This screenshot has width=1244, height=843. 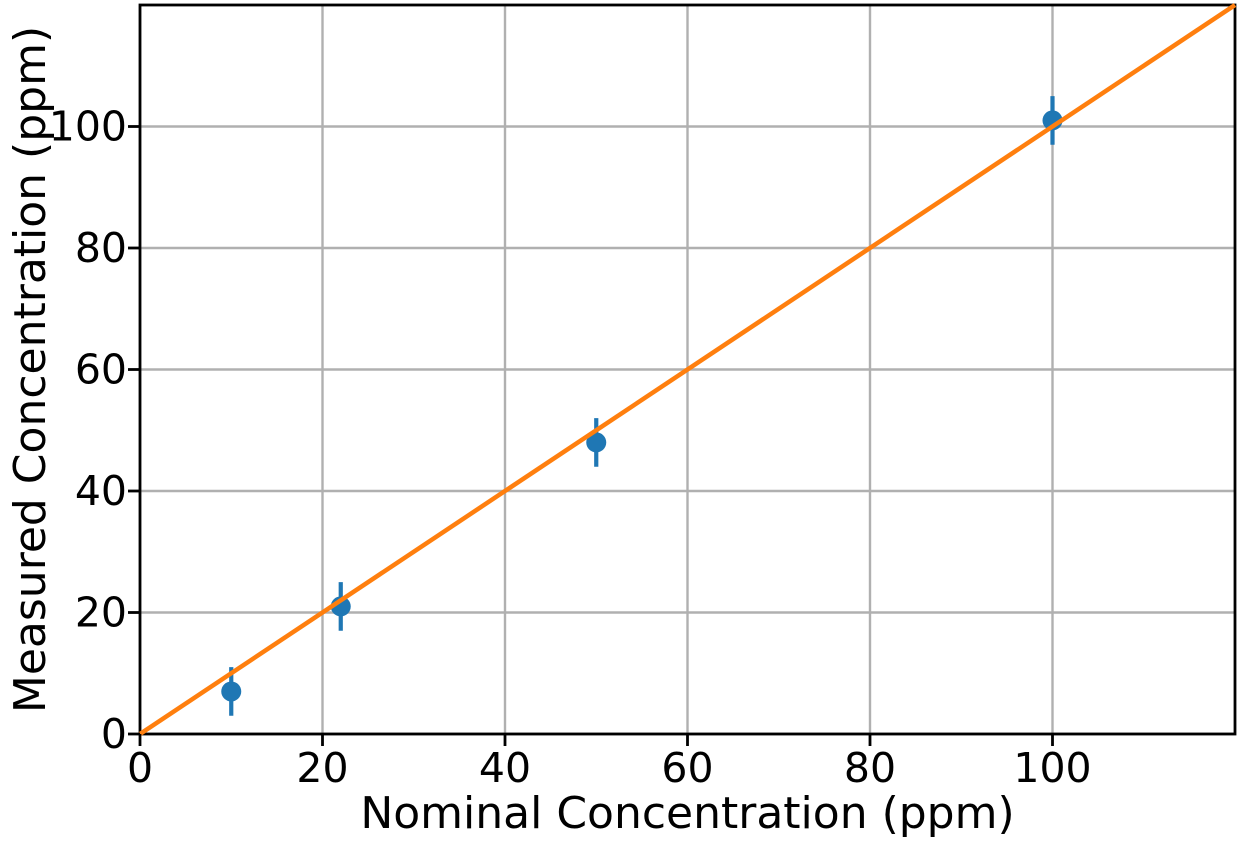 I want to click on y-tick-label: 100, so click(x=88, y=127).